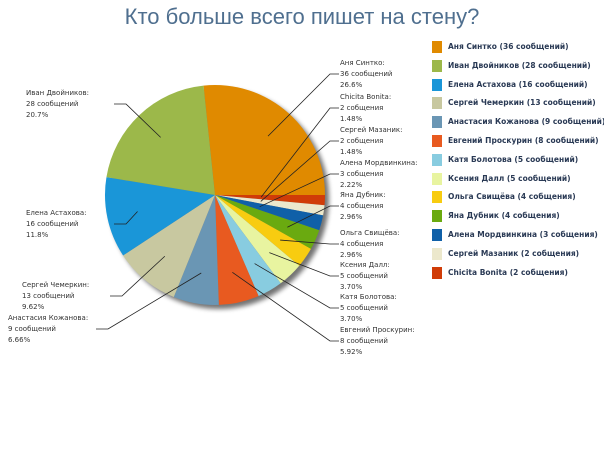 This screenshot has height=452, width=604. Describe the element at coordinates (523, 234) in the screenshot. I see `legend-label: Алена Мордвинкина (3 собщения)` at that location.